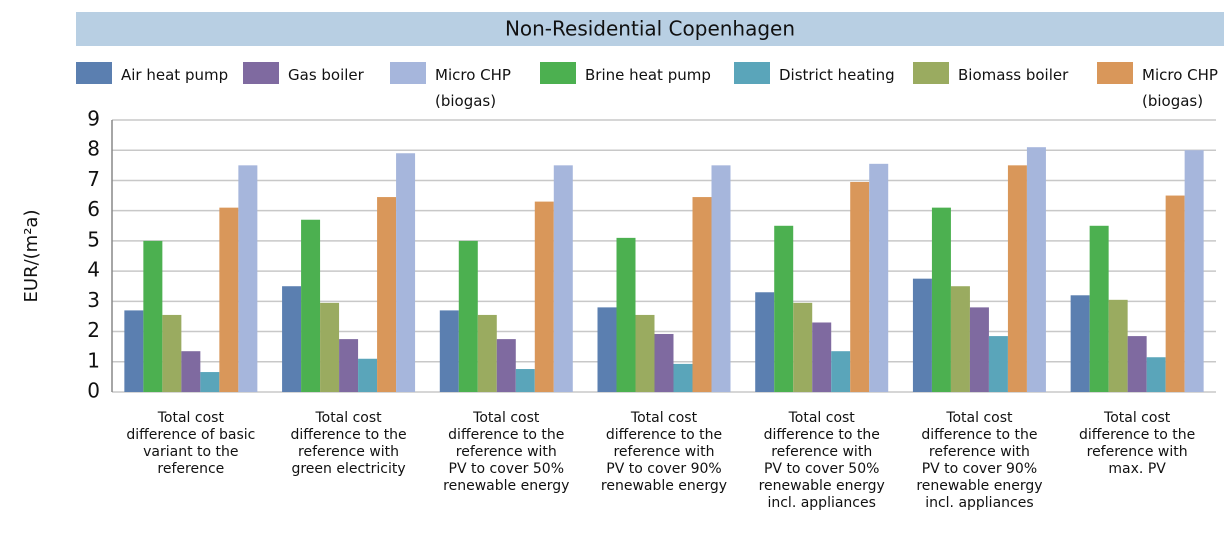  What do you see at coordinates (1013, 75) in the screenshot?
I see `legend-label: Biomass boiler` at bounding box center [1013, 75].